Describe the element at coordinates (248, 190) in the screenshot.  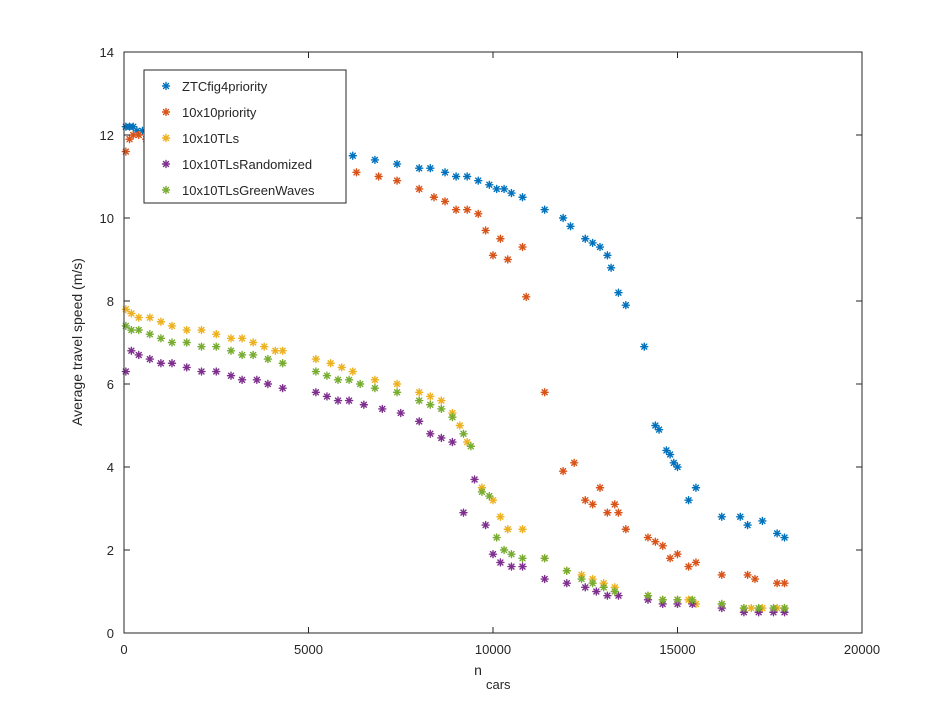
I see `legend-label: 10x10TLsGreenWaves` at that location.